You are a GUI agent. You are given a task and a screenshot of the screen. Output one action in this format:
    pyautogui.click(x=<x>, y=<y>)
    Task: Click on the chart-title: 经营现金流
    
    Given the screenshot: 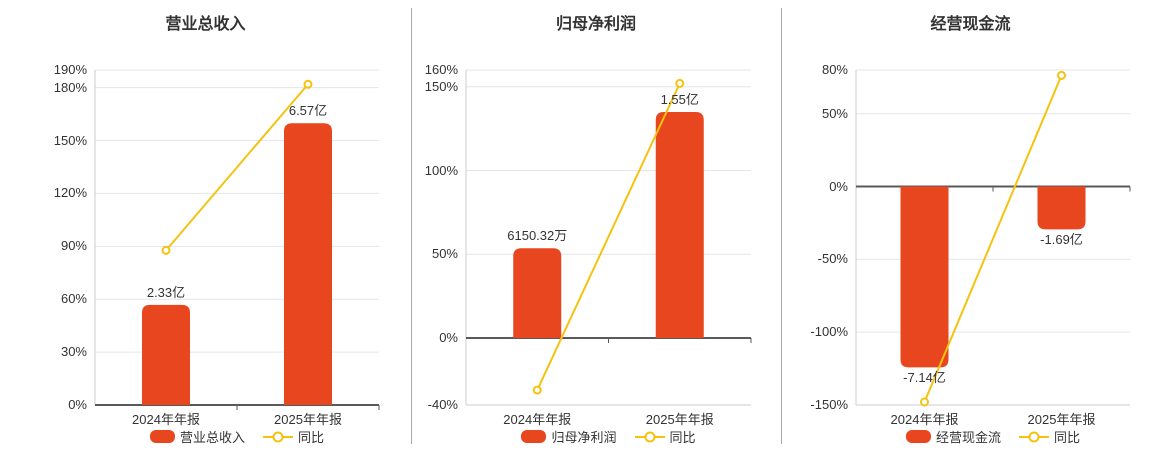 What is the action you would take?
    pyautogui.click(x=970, y=24)
    